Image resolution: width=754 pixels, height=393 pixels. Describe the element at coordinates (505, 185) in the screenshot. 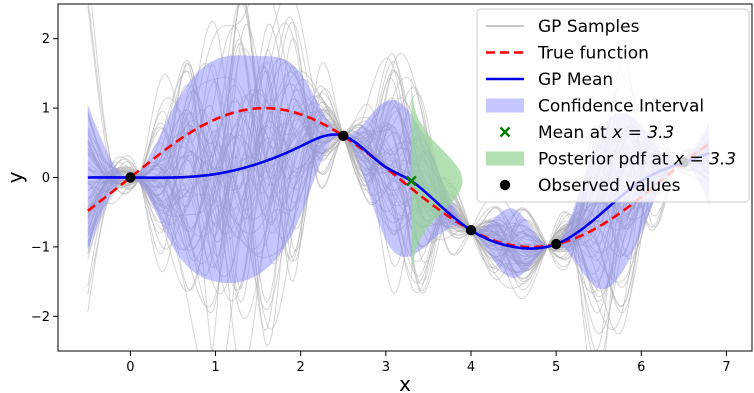

I see `legend-handle-obs` at that location.